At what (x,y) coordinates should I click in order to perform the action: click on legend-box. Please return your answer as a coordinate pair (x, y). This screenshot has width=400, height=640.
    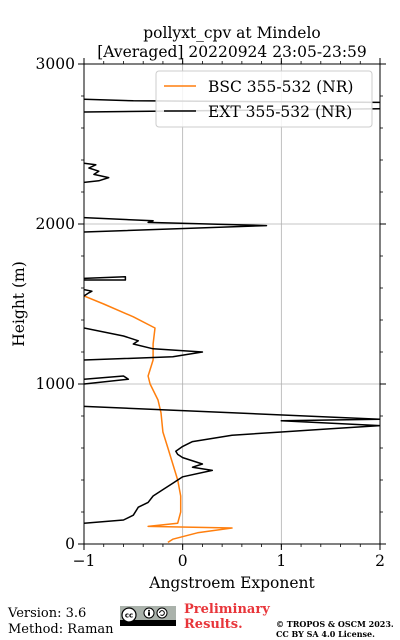
    Looking at the image, I should click on (264, 99).